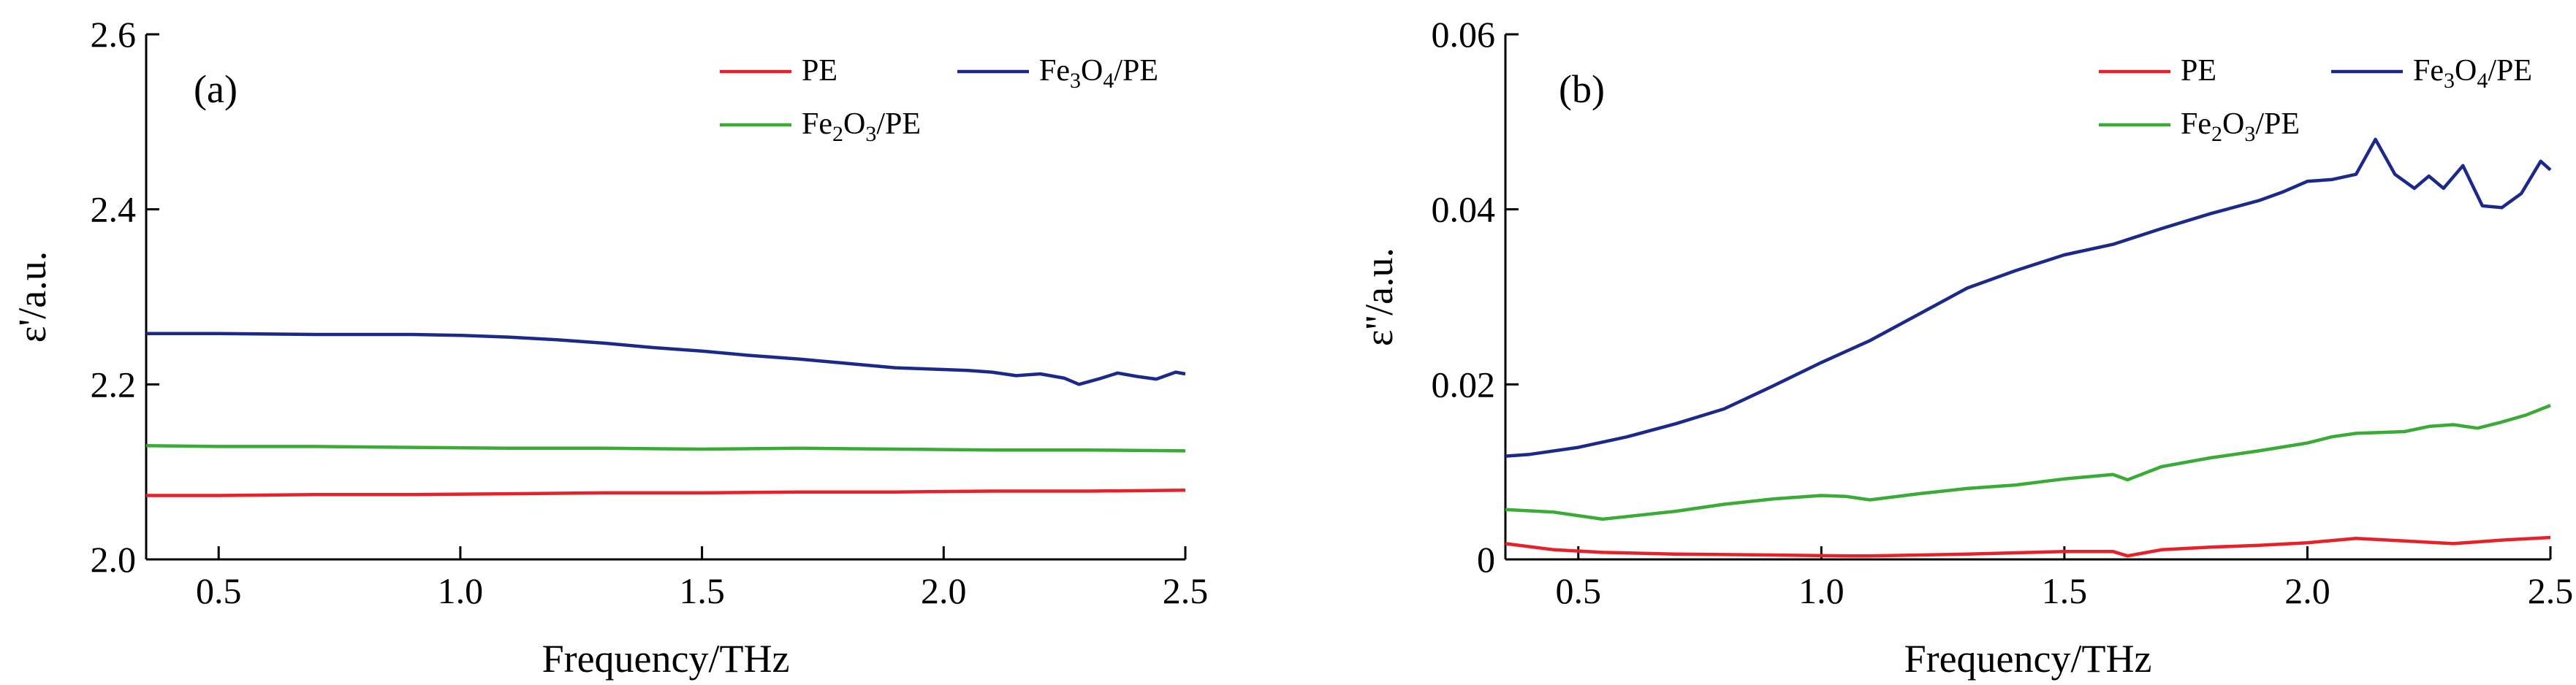 This screenshot has width=2576, height=685. Describe the element at coordinates (1464, 385) in the screenshot. I see `y-tick-label: 0.02` at that location.